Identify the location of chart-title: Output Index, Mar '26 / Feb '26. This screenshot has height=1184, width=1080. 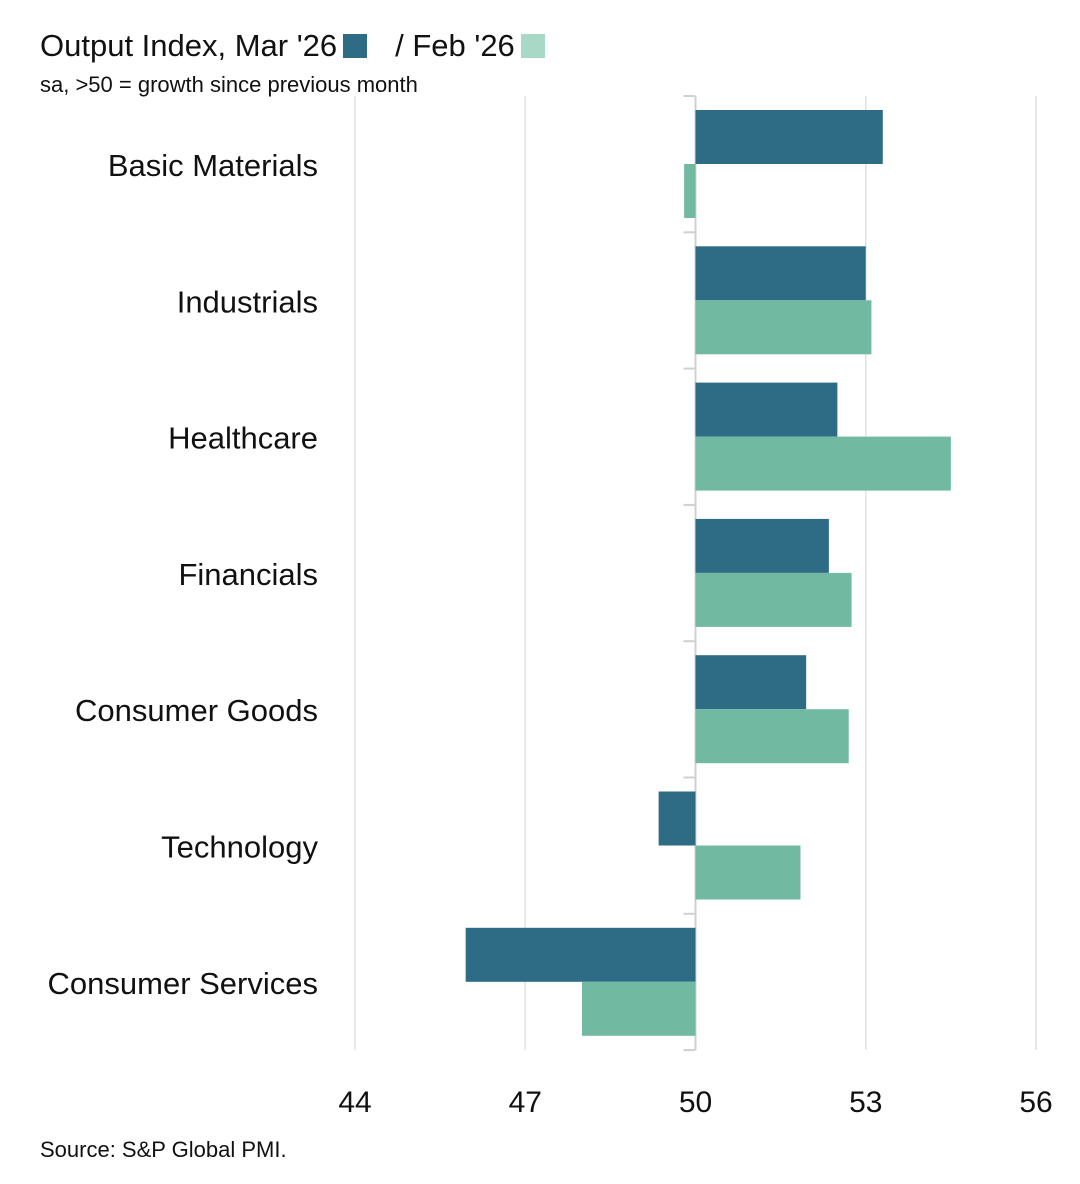
(295, 46).